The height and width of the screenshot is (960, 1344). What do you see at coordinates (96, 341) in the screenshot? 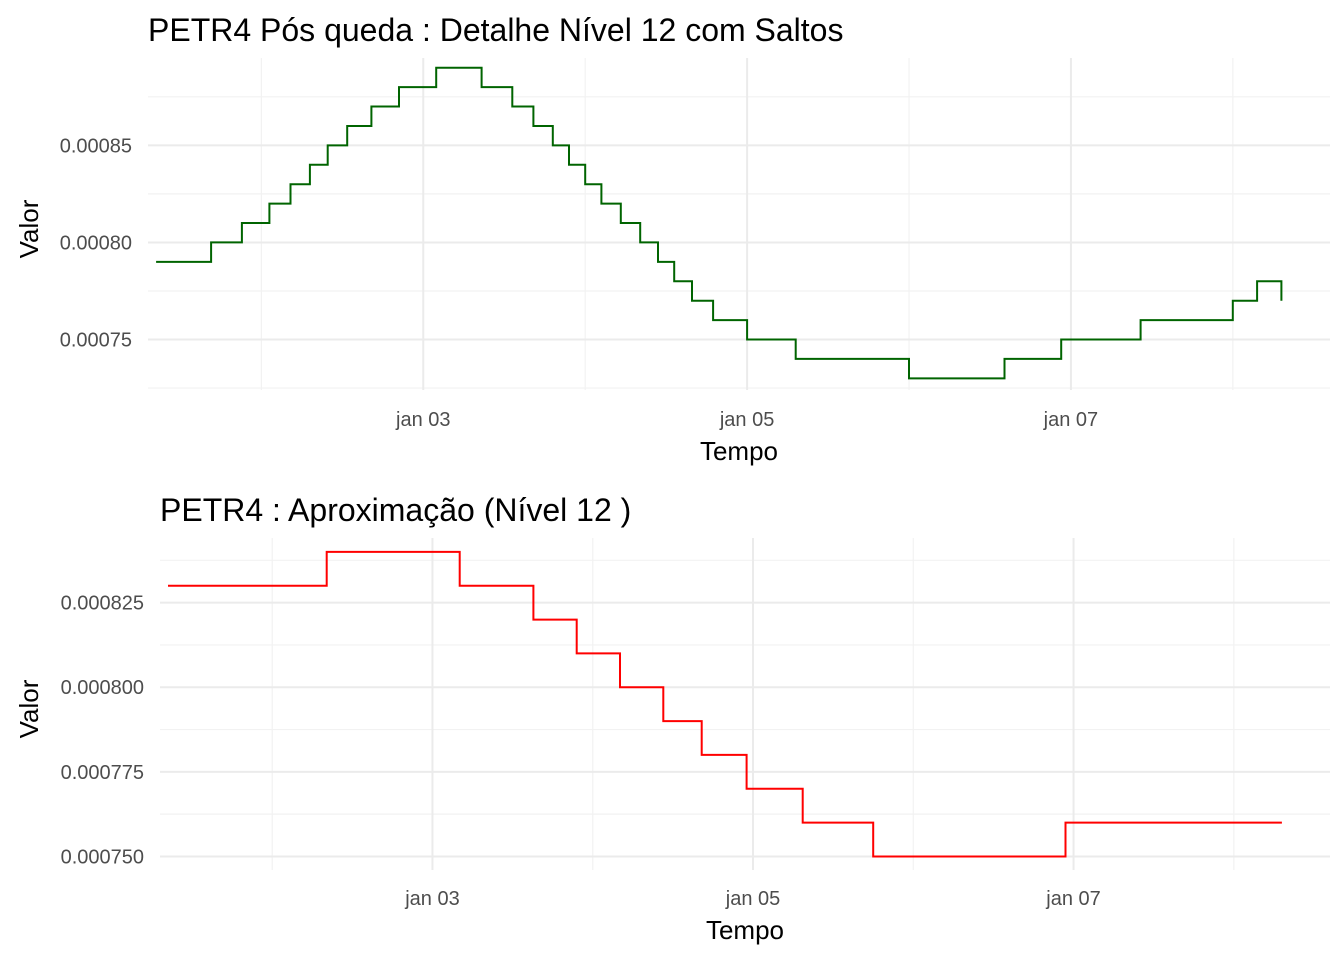
I see `y-tick-label: 0.00075` at bounding box center [96, 341].